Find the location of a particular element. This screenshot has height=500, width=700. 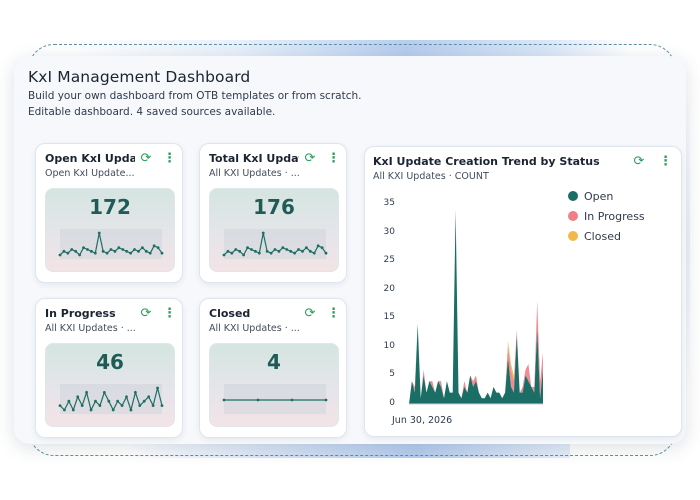

card-title: In Progress is located at coordinates (80, 313).